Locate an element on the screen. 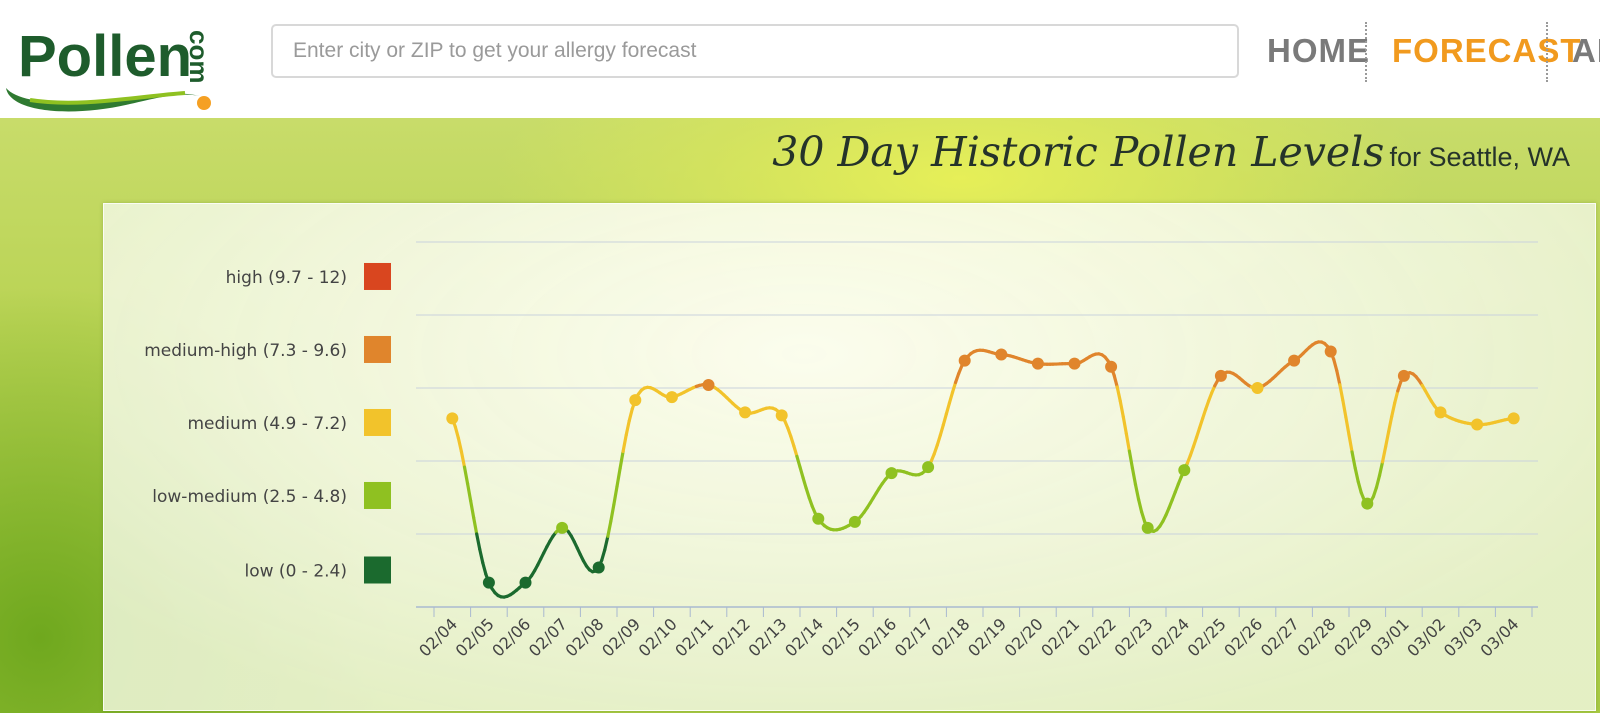 The height and width of the screenshot is (713, 1600). x-tick-label: 02/10 is located at coordinates (658, 637).